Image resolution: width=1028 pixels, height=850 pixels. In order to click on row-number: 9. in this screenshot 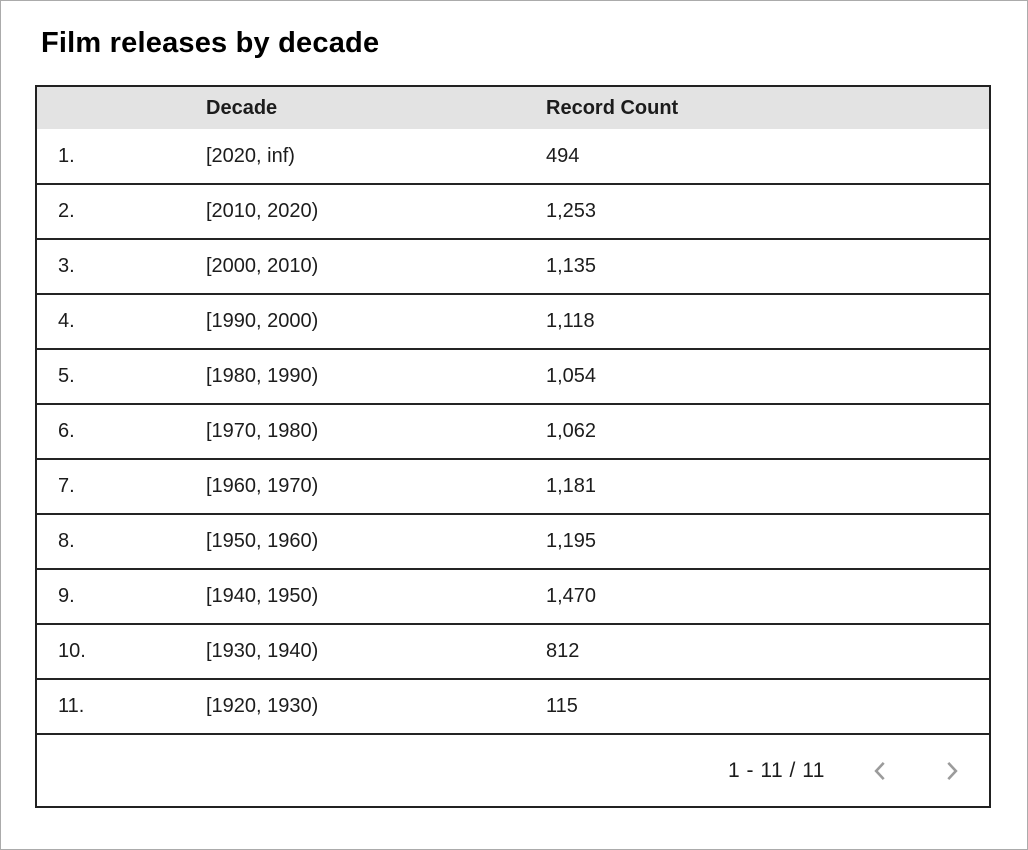, I will do `click(66, 596)`.